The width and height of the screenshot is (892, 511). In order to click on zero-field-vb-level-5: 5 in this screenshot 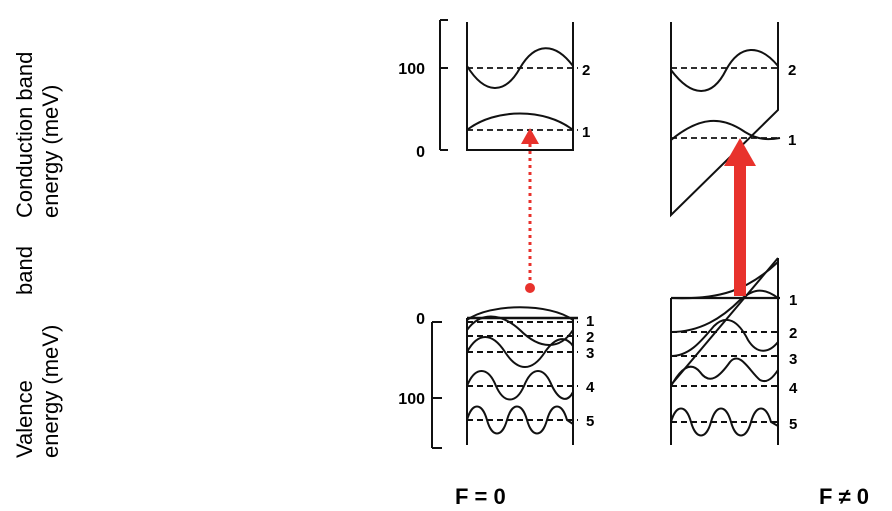, I will do `click(590, 421)`.